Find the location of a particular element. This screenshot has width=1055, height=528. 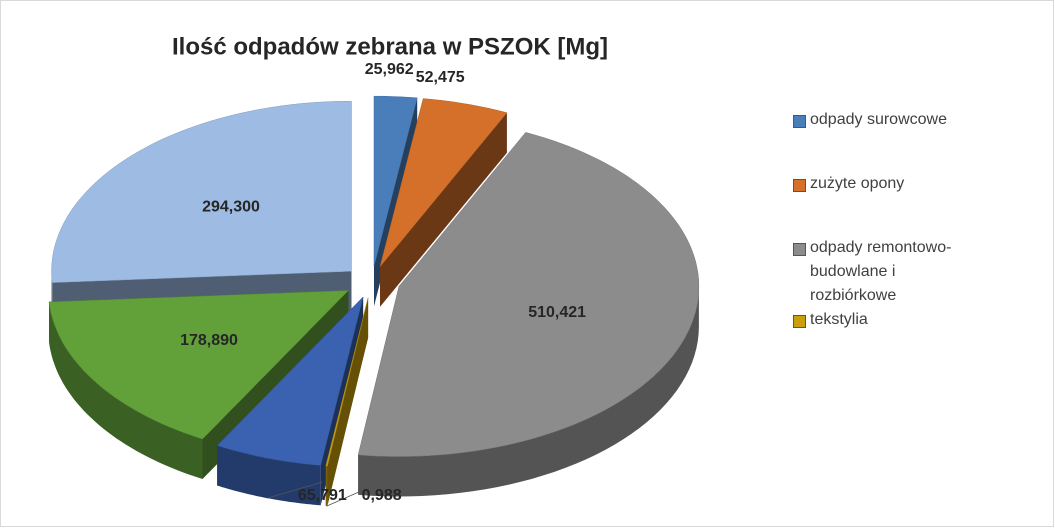

legend-item: tekstylia is located at coordinates (873, 320).